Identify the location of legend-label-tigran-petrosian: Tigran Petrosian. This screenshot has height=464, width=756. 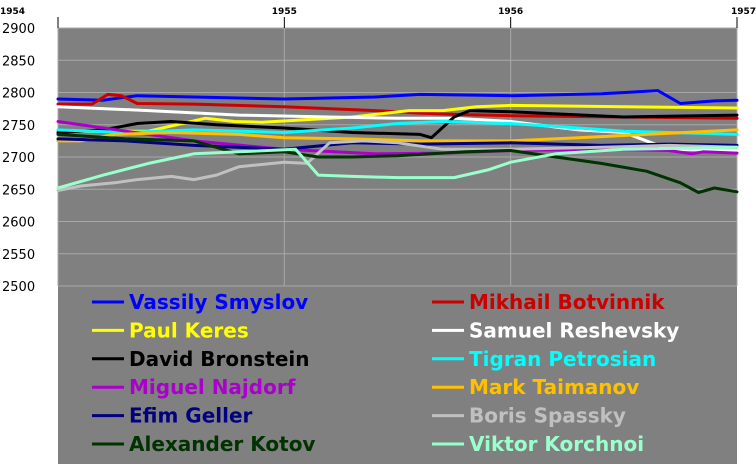
(562, 359).